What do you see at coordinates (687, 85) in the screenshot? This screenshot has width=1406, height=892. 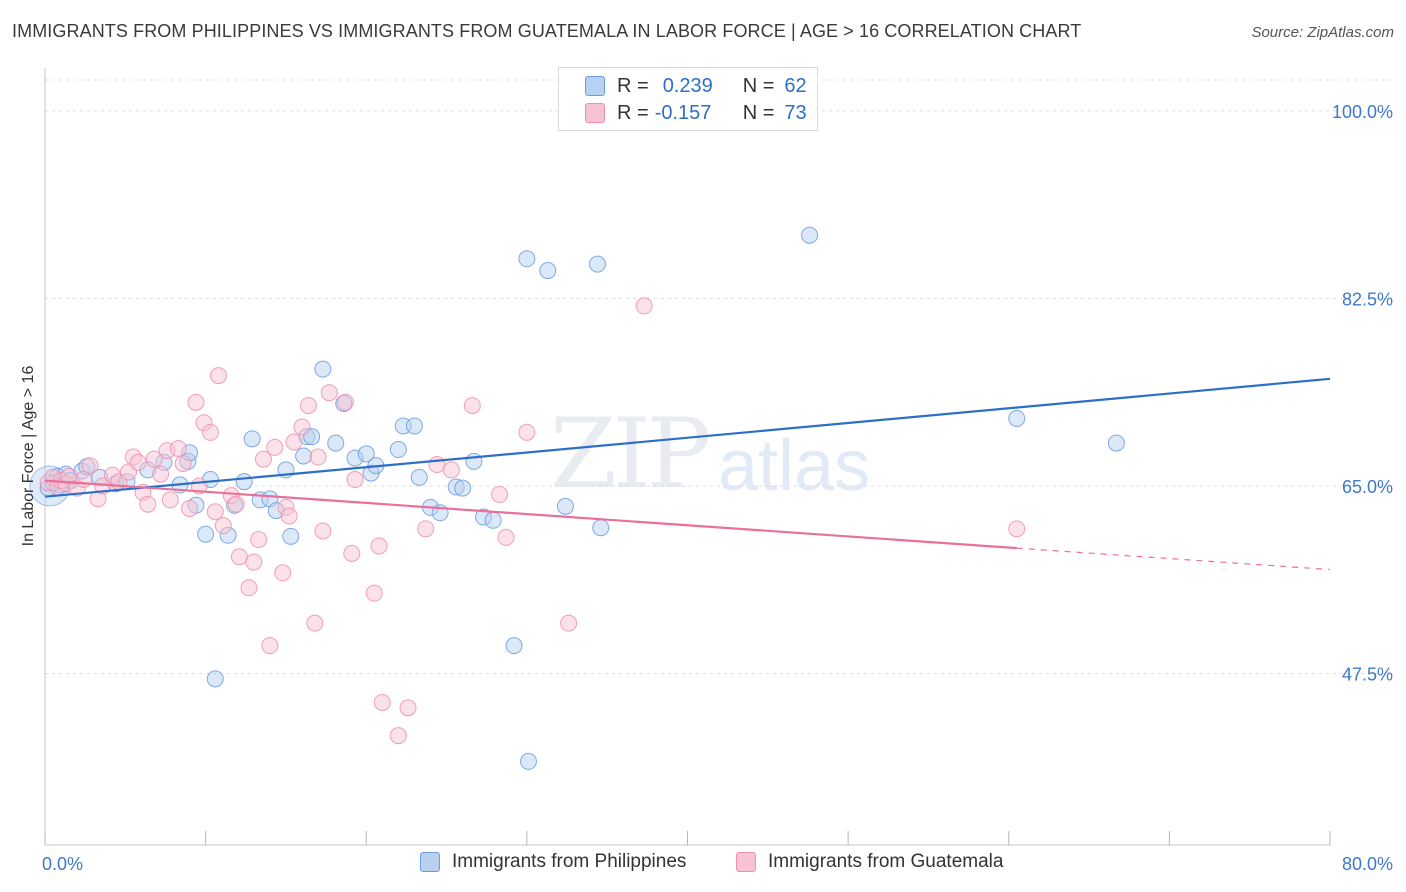 I see `legend-r-value: 0.239` at bounding box center [687, 85].